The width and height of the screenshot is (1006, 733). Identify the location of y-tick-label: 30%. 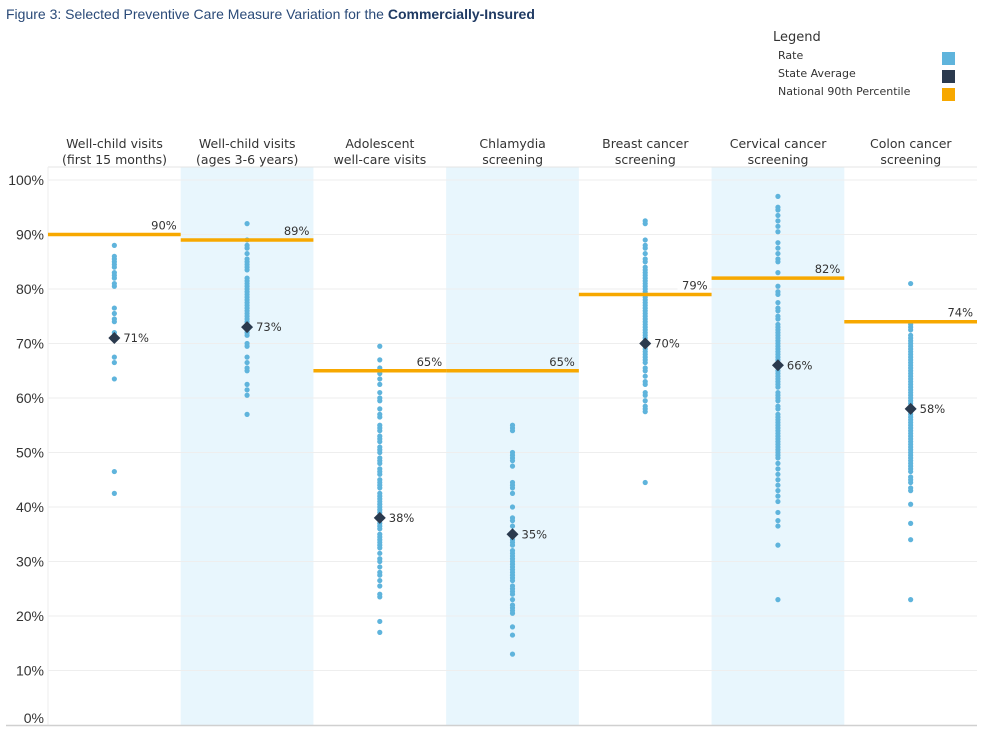
(30, 562).